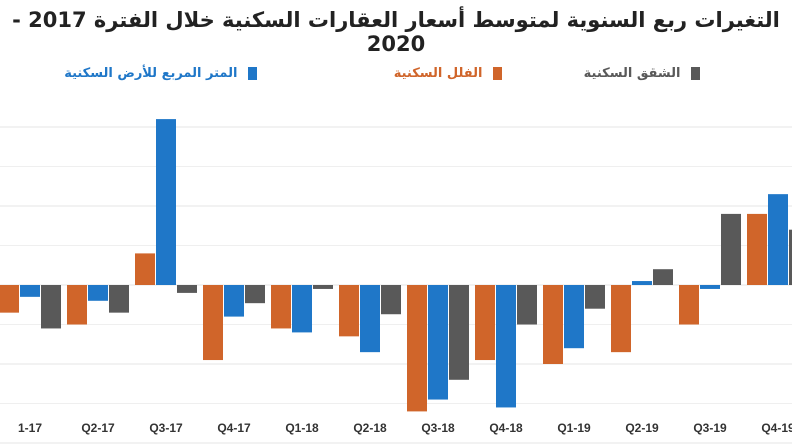 This screenshot has height=446, width=792. I want to click on x-tick-label: Q2-17, so click(98, 428).